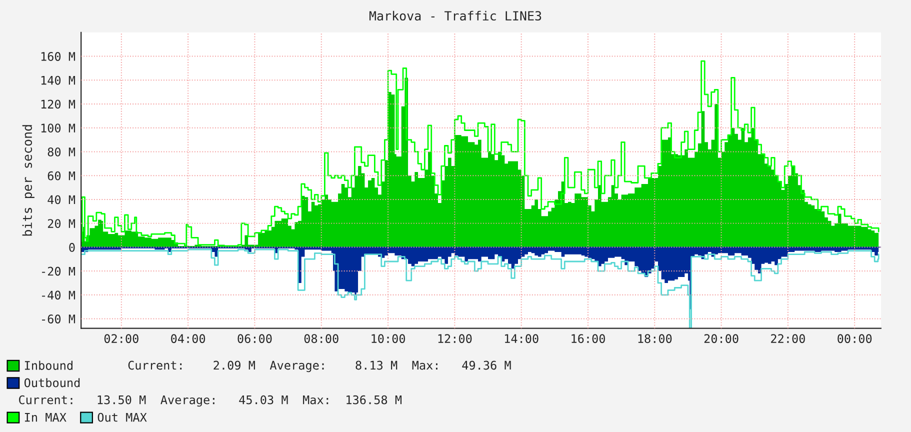 This screenshot has height=432, width=911. Describe the element at coordinates (58, 56) in the screenshot. I see `y-tick-label: 160 M` at that location.